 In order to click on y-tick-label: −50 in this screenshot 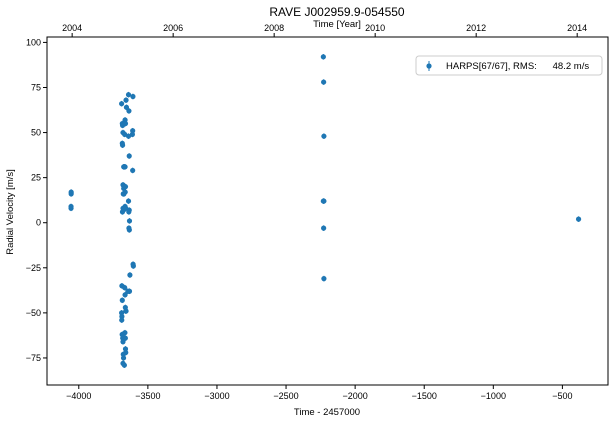, I will do `click(33, 313)`.